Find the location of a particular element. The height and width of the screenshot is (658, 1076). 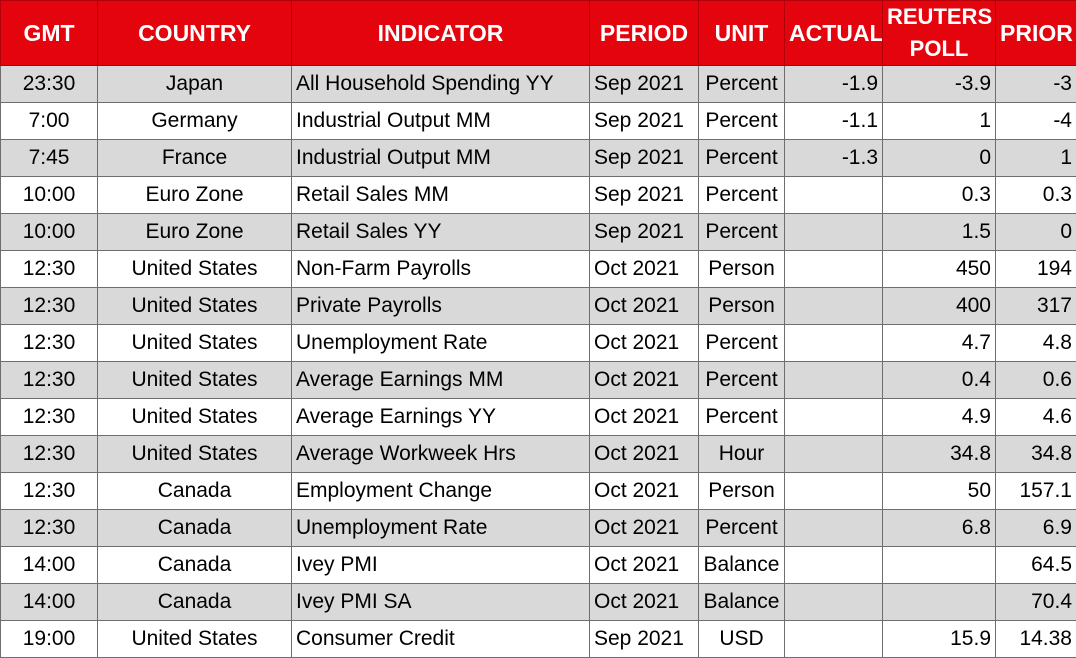

cell-indicator: Ivey PMI is located at coordinates (441, 565).